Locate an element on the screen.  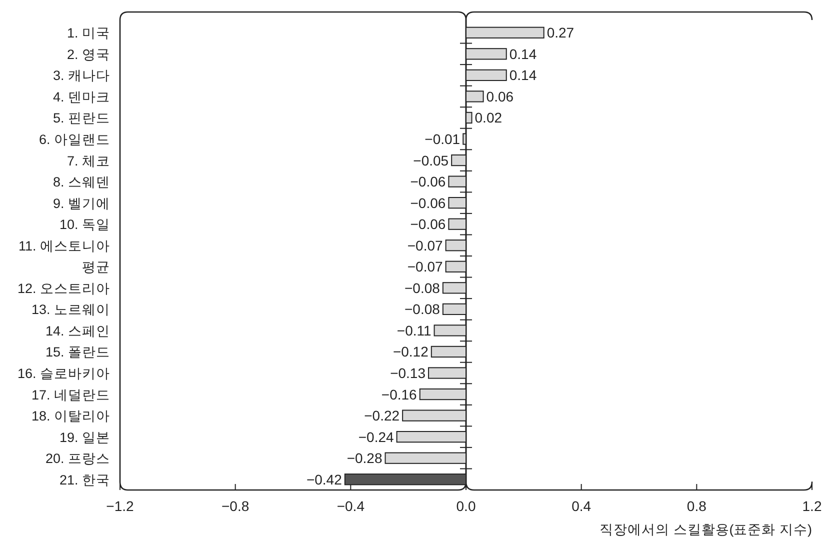
y-tick-label: 18. 이탈리아 is located at coordinates (70, 416).